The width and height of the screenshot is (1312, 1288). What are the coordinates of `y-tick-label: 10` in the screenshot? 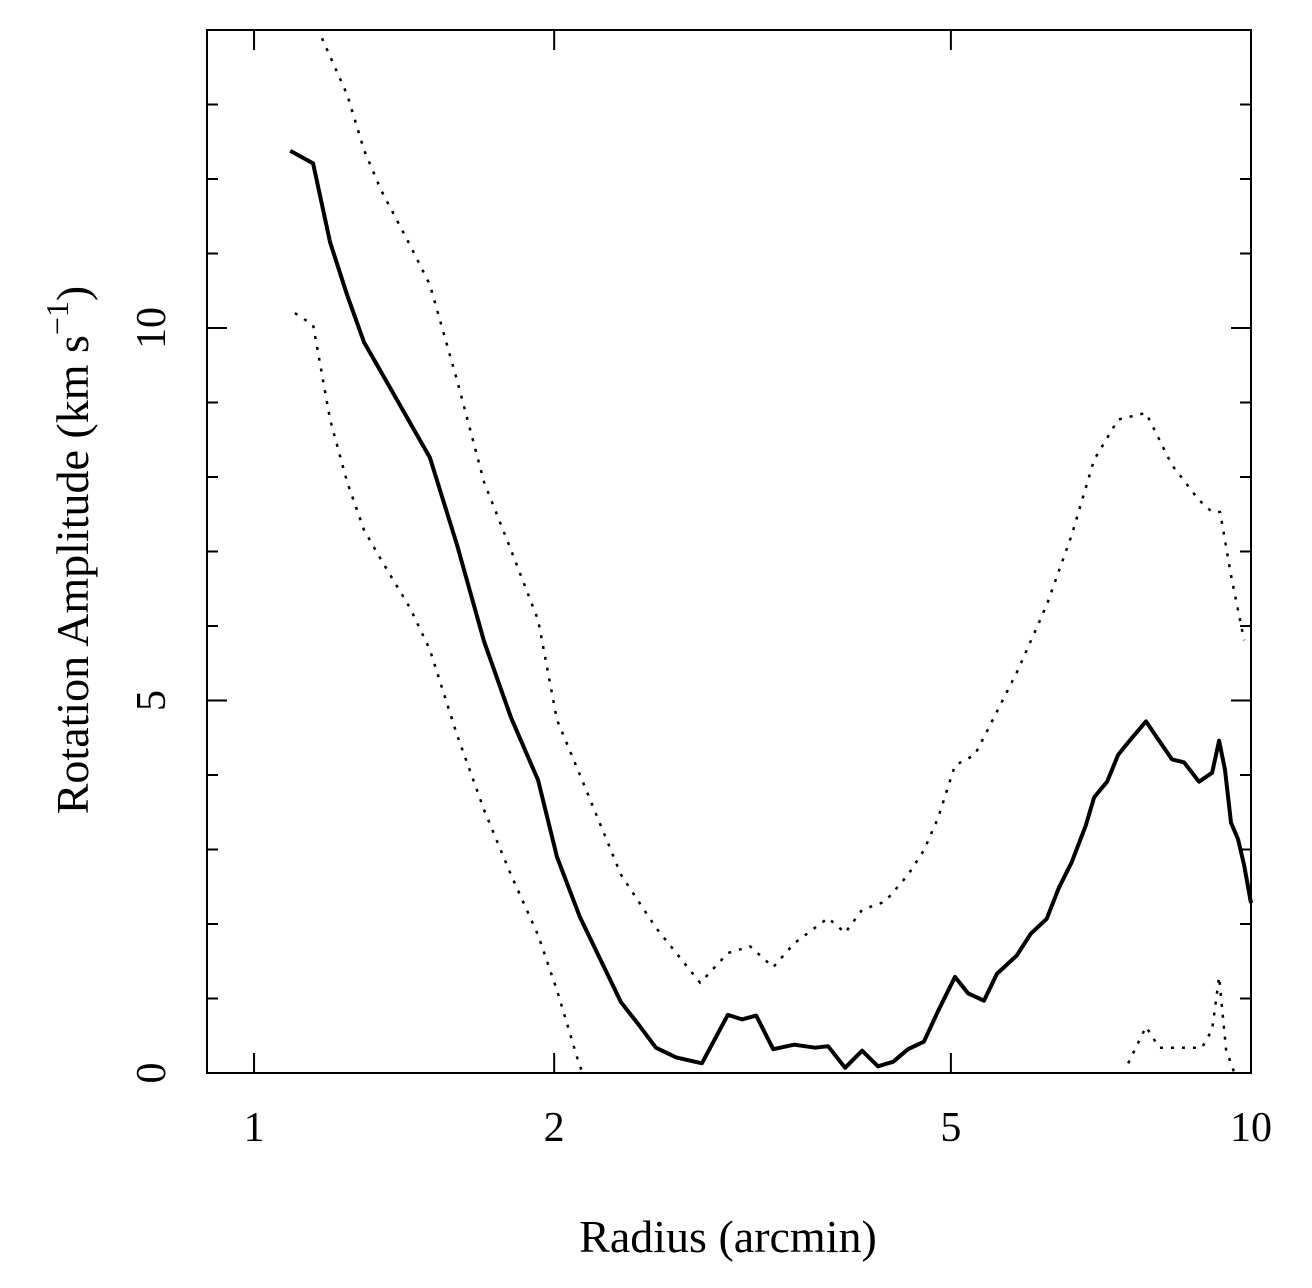 It's located at (152, 328).